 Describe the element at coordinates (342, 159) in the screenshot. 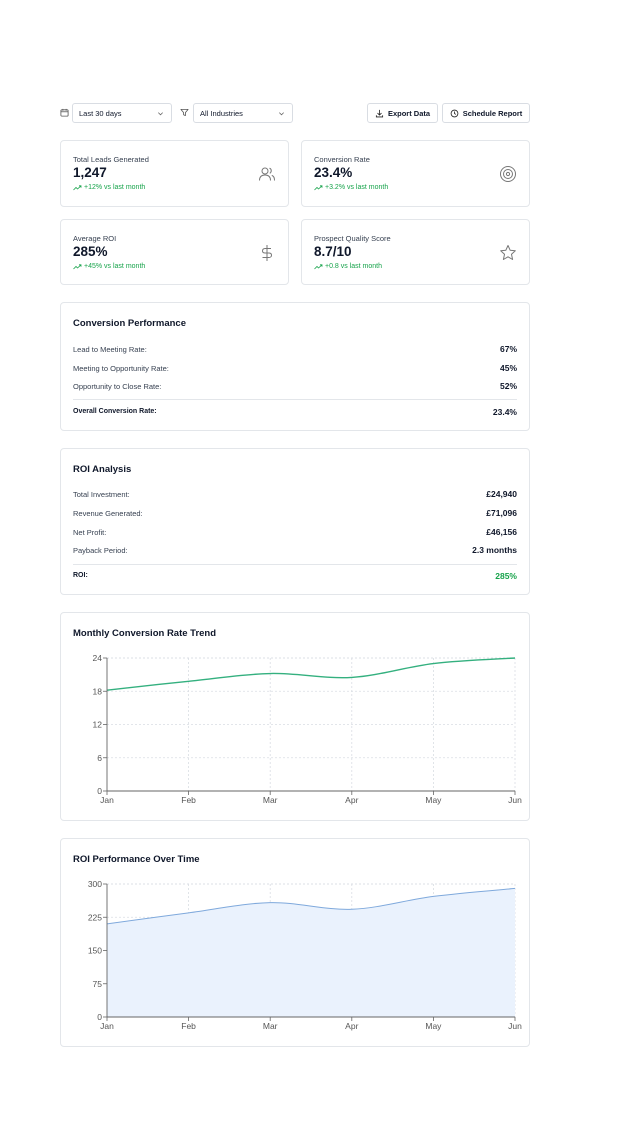

I see `kpi-label: Conversion Rate` at that location.